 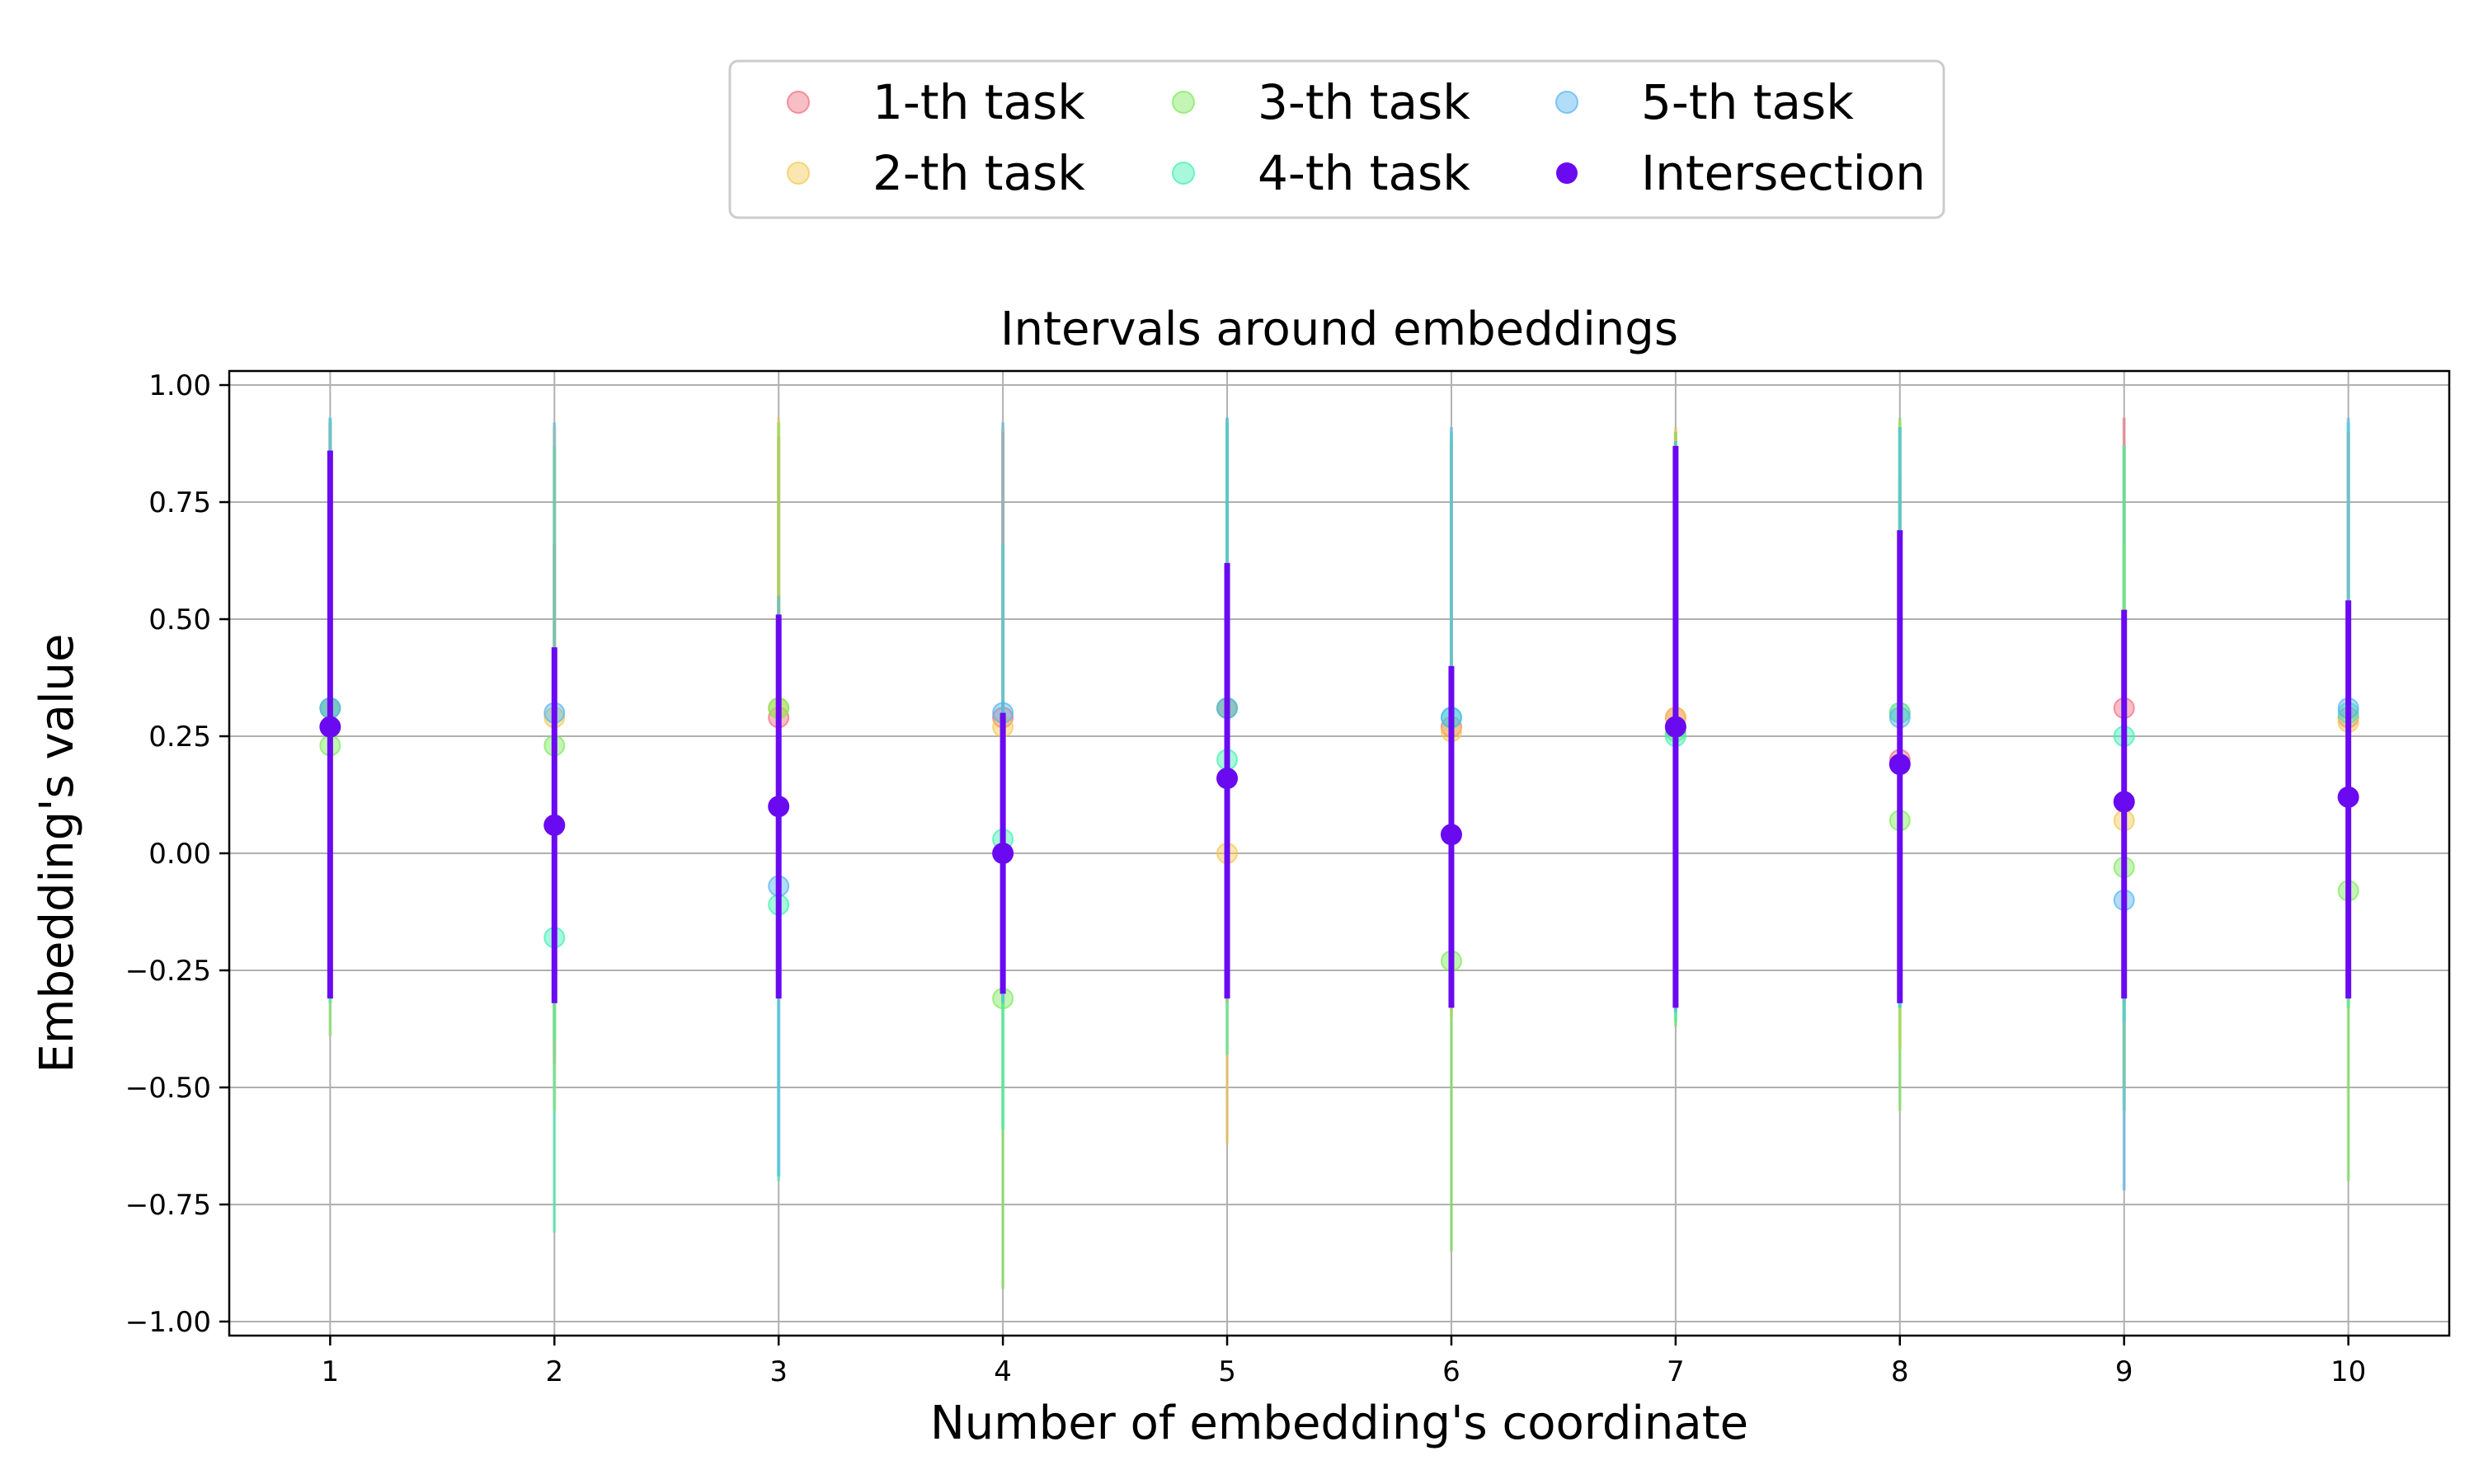 I want to click on x-tick-label: 6, so click(x=1451, y=1371).